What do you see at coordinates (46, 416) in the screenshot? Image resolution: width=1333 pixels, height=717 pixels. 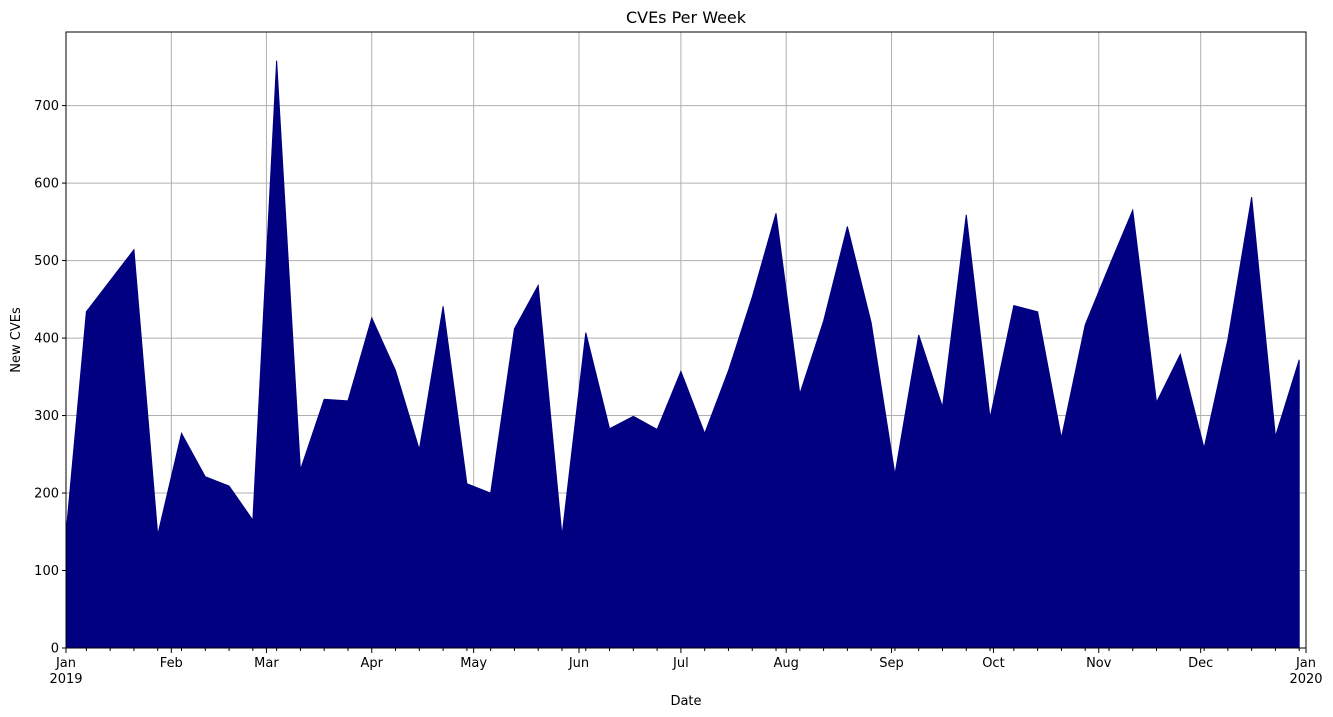 I see `y-tick-label: 300` at bounding box center [46, 416].